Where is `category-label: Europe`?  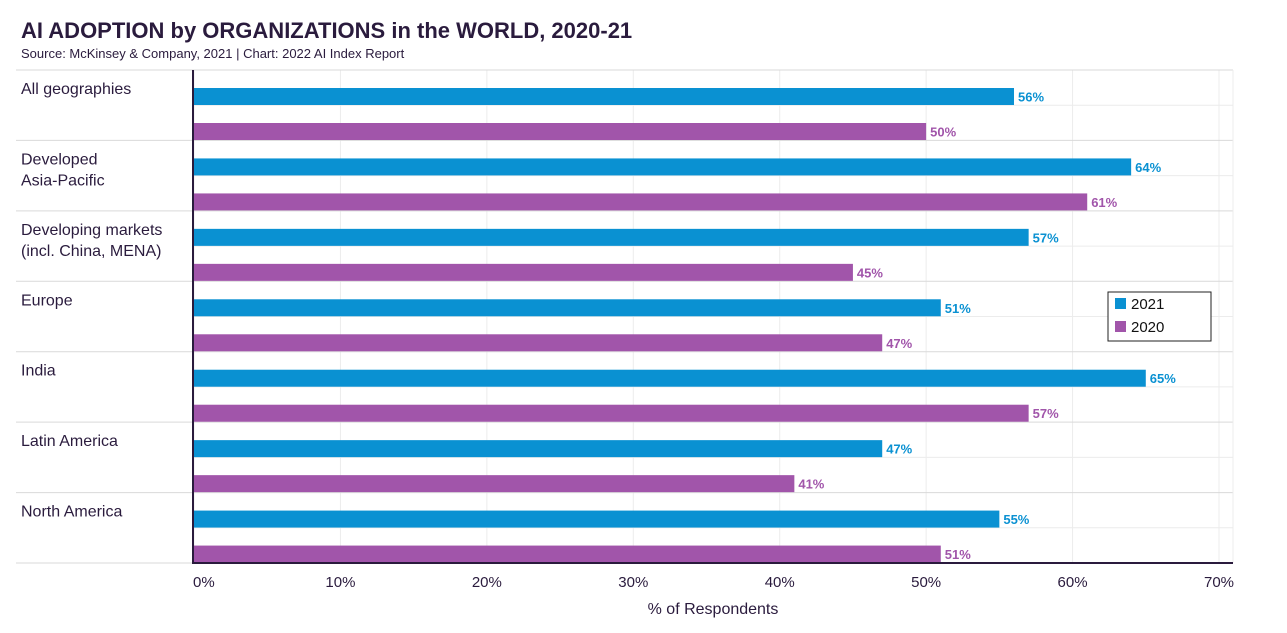 category-label: Europe is located at coordinates (47, 300).